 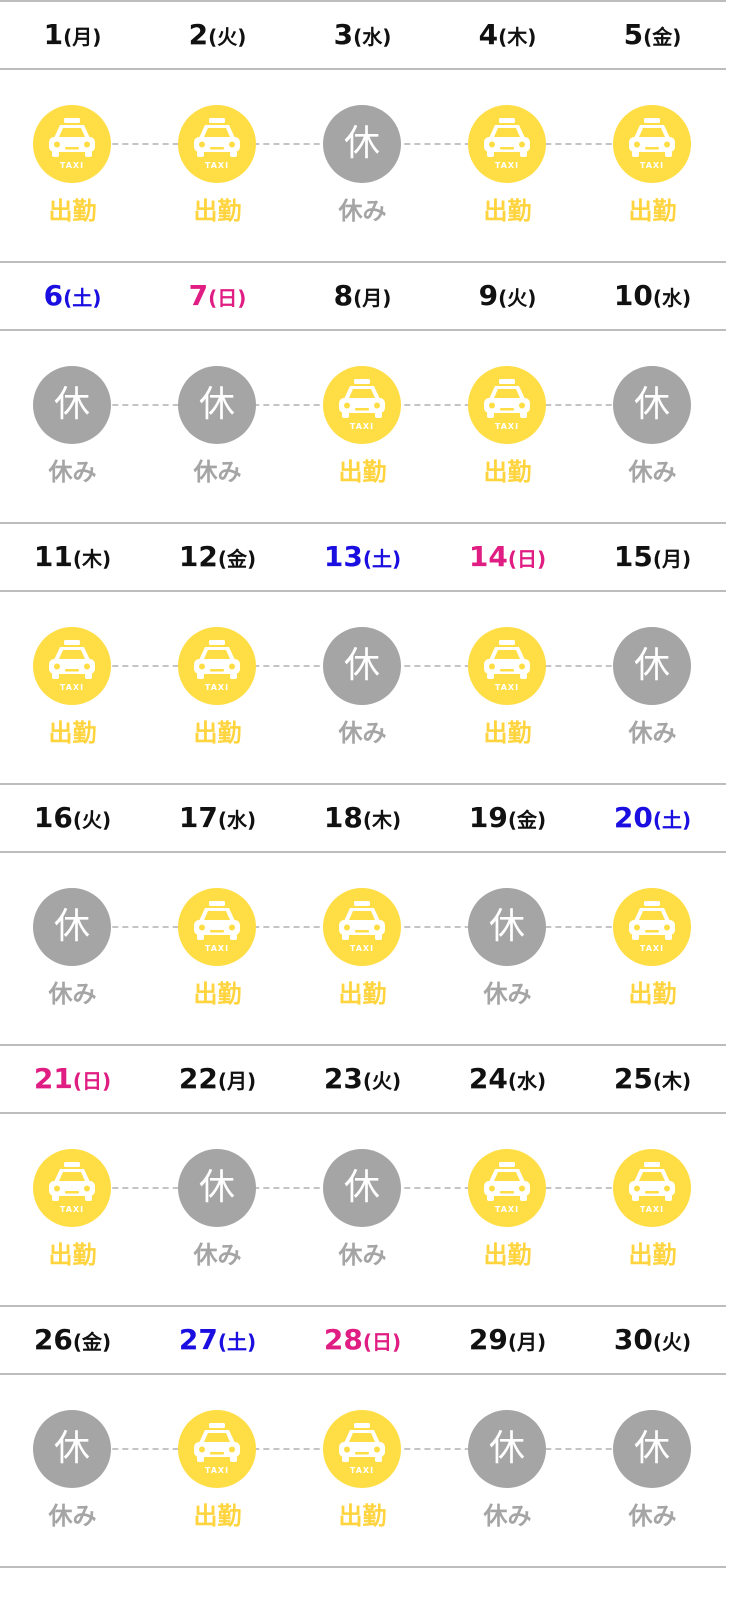 I want to click on day-number: 6, so click(x=53, y=295).